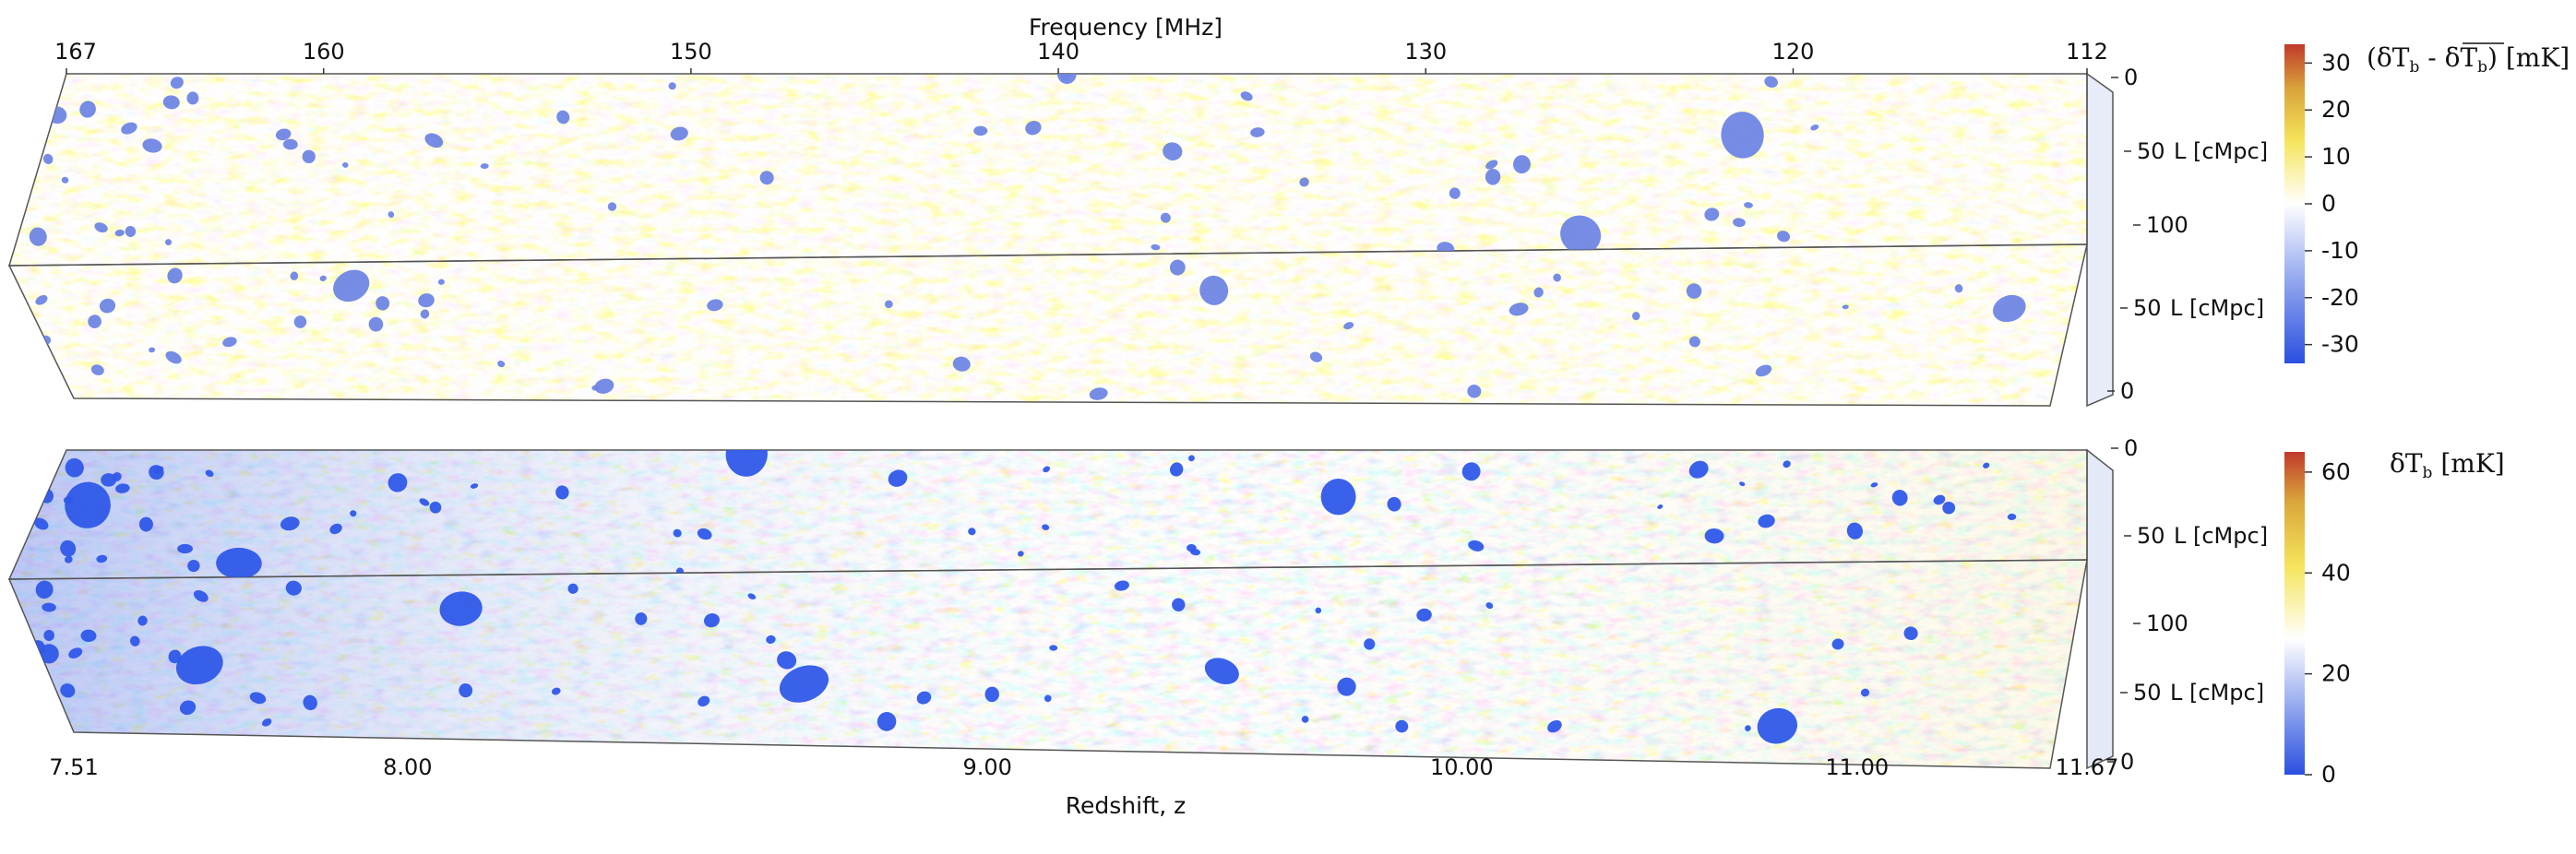 Image resolution: width=2576 pixels, height=854 pixels. I want to click on frequency-tick-label: 112, so click(2087, 52).